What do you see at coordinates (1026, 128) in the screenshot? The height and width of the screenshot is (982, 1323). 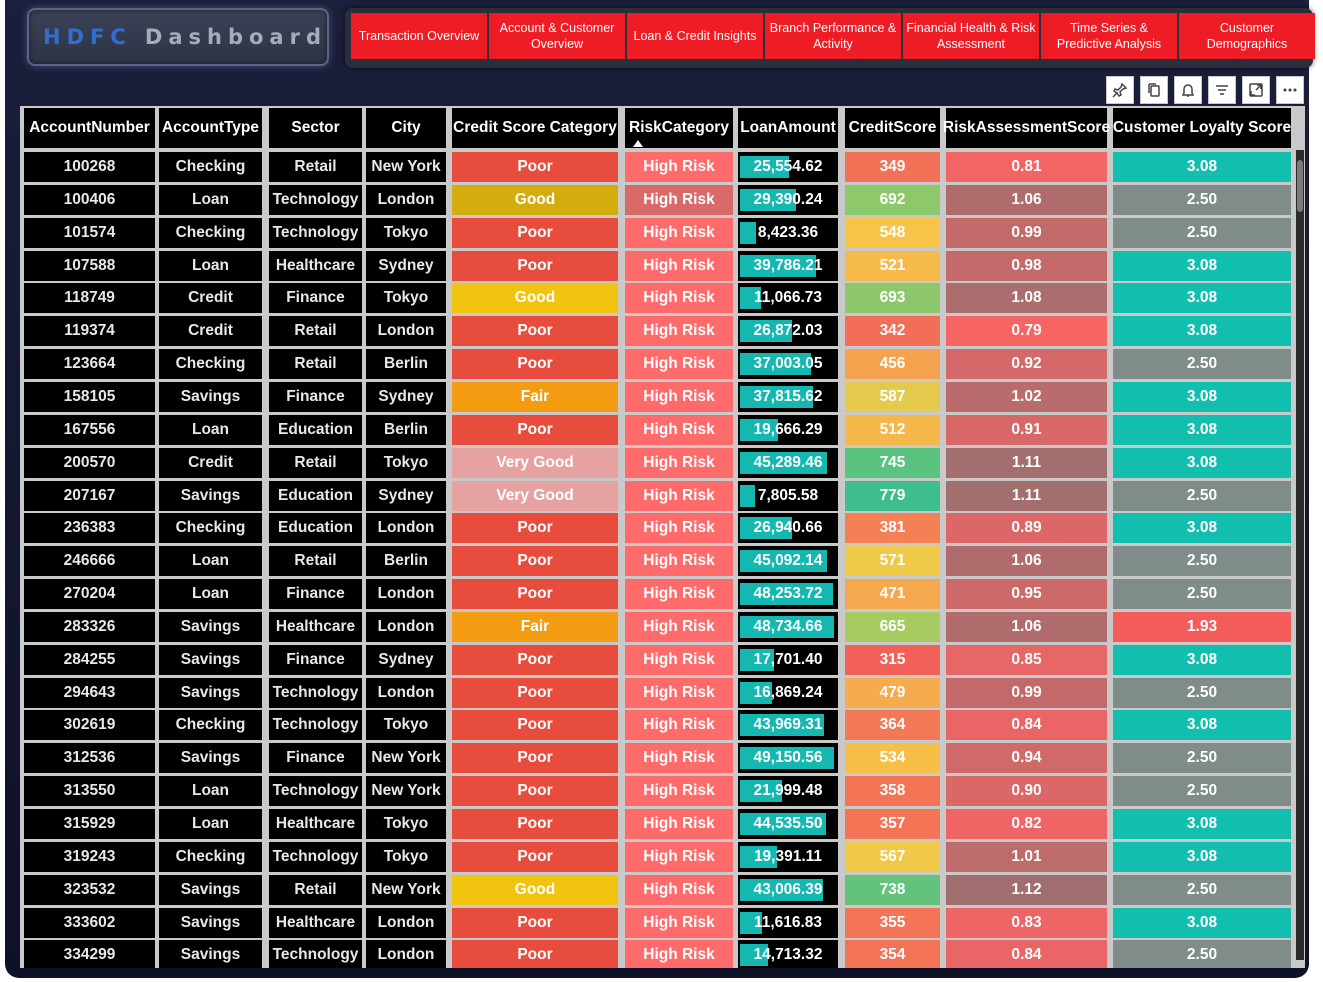 I see `column-header-riskassessmentscore: RiskAssessmentScore` at bounding box center [1026, 128].